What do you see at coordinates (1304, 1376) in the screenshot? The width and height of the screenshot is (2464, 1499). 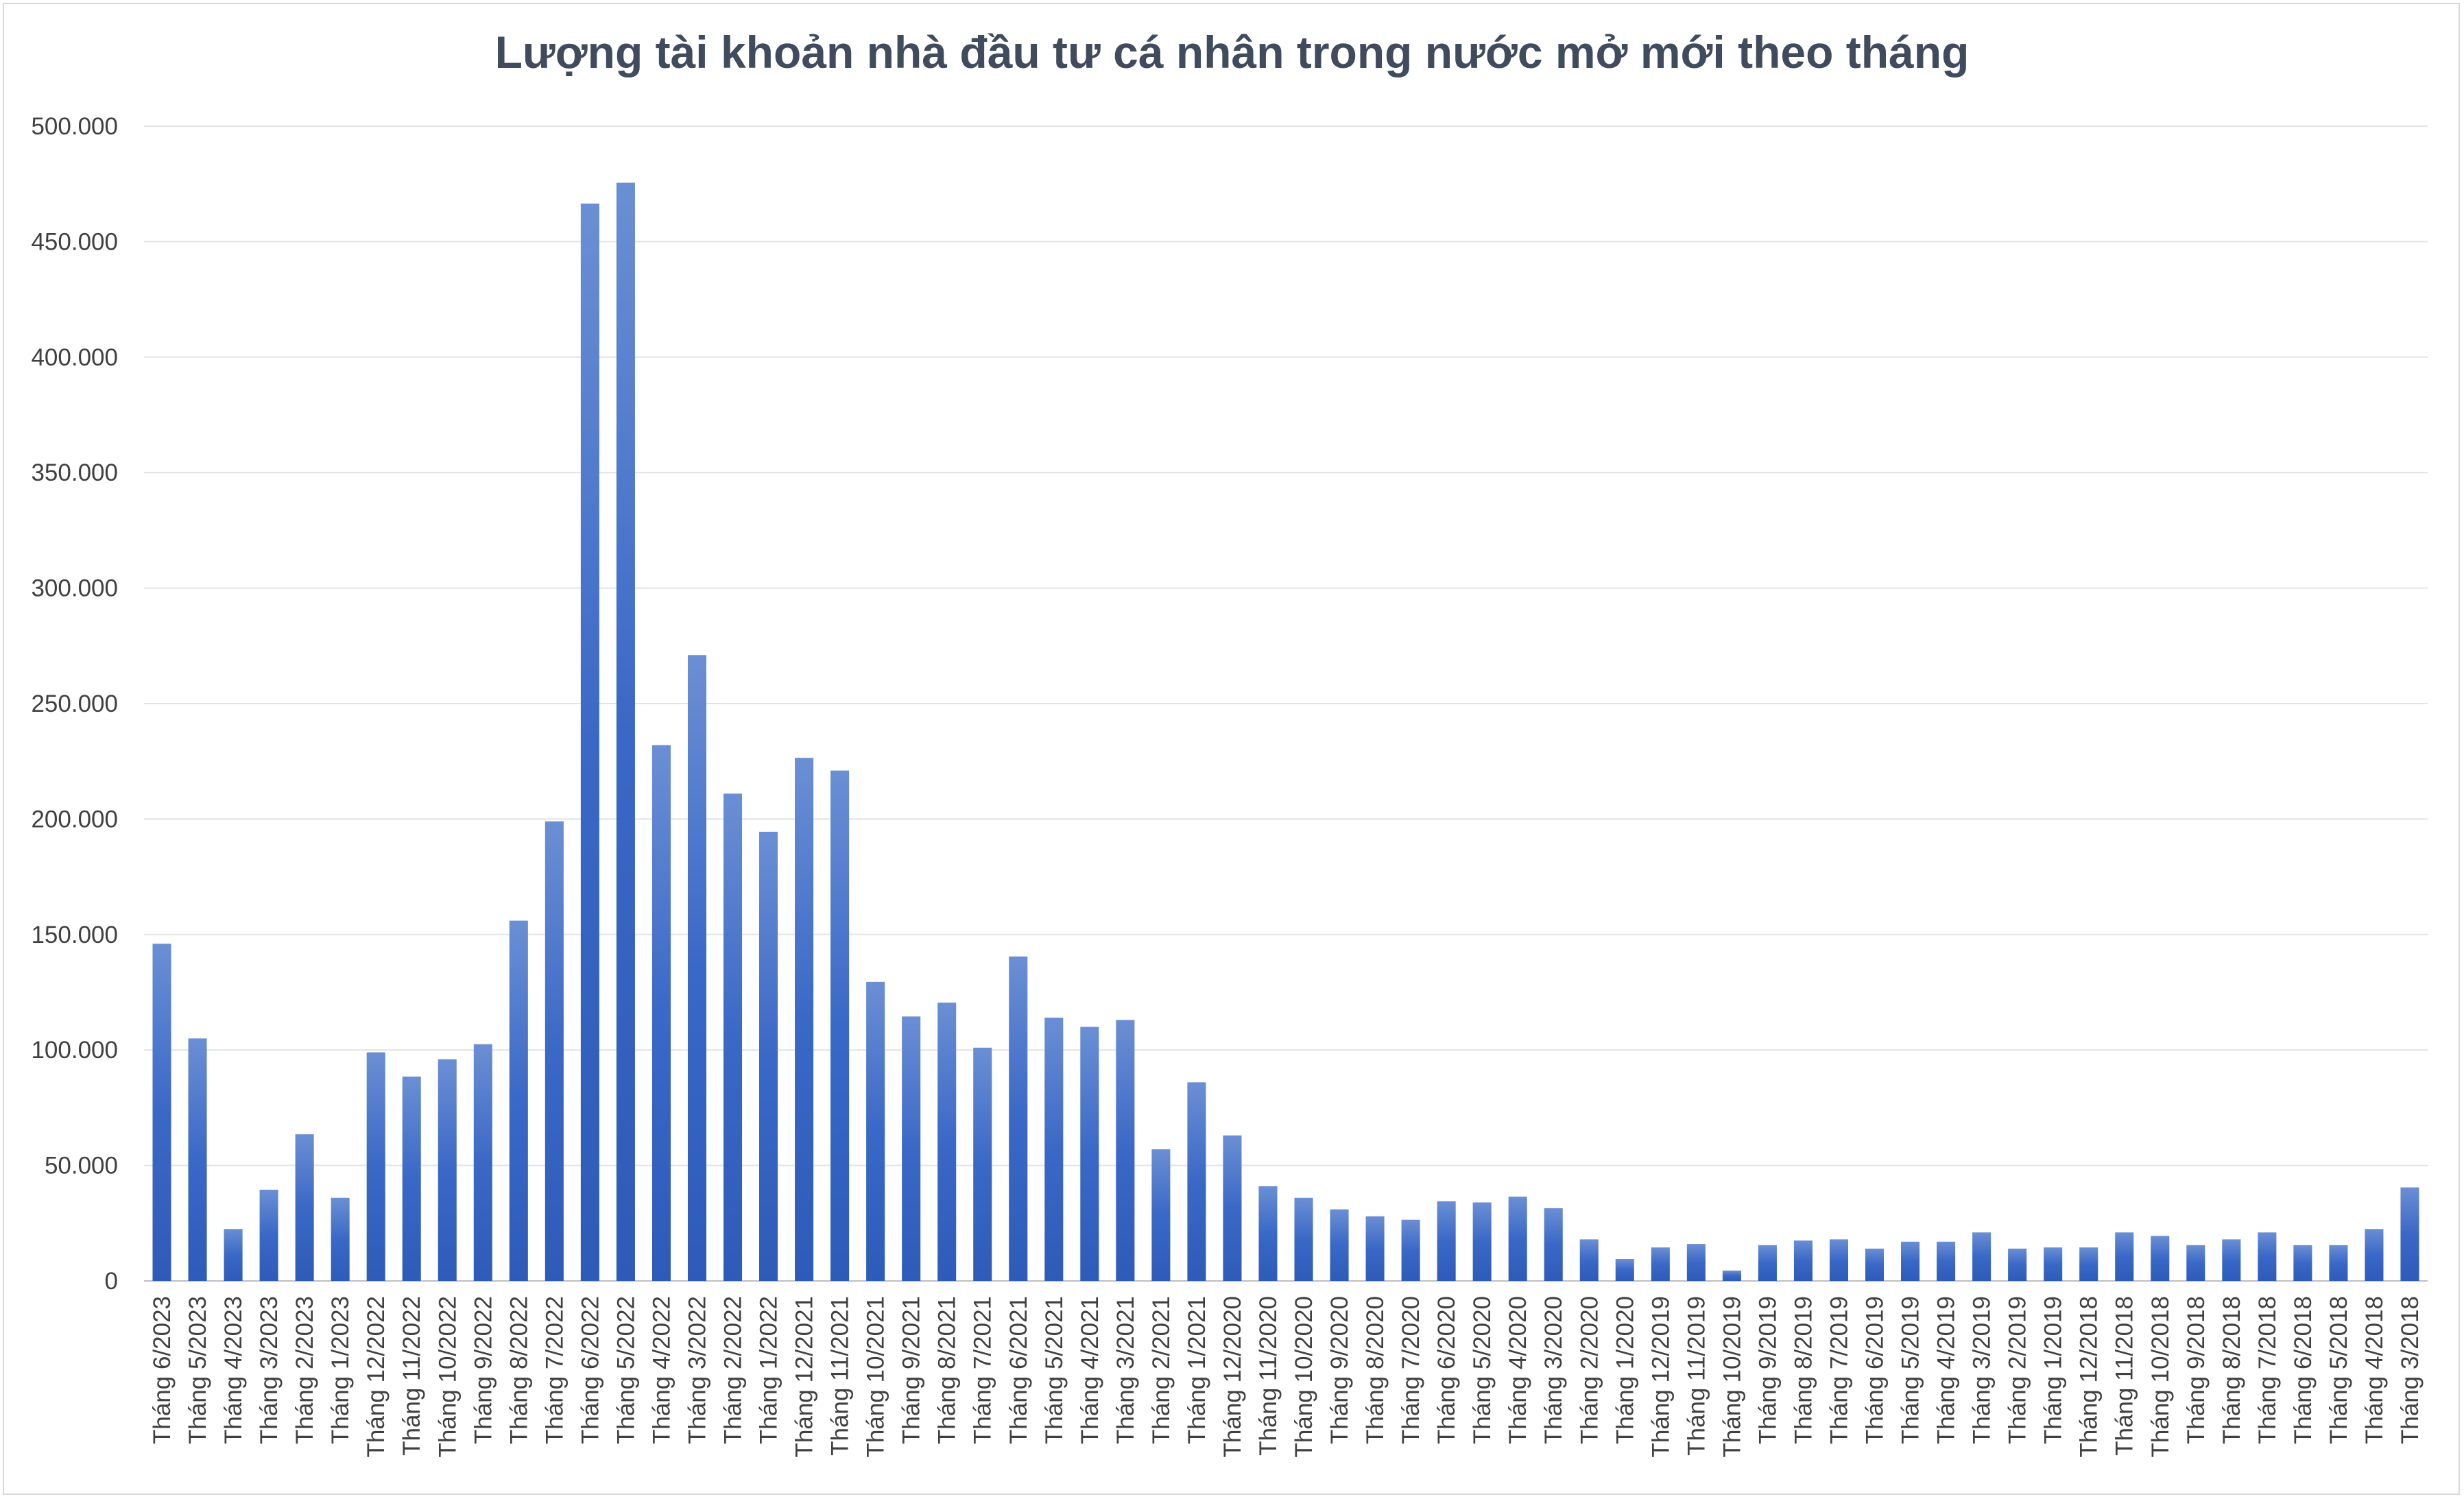 I see `x-tick-label: Tháng 10/2020` at bounding box center [1304, 1376].